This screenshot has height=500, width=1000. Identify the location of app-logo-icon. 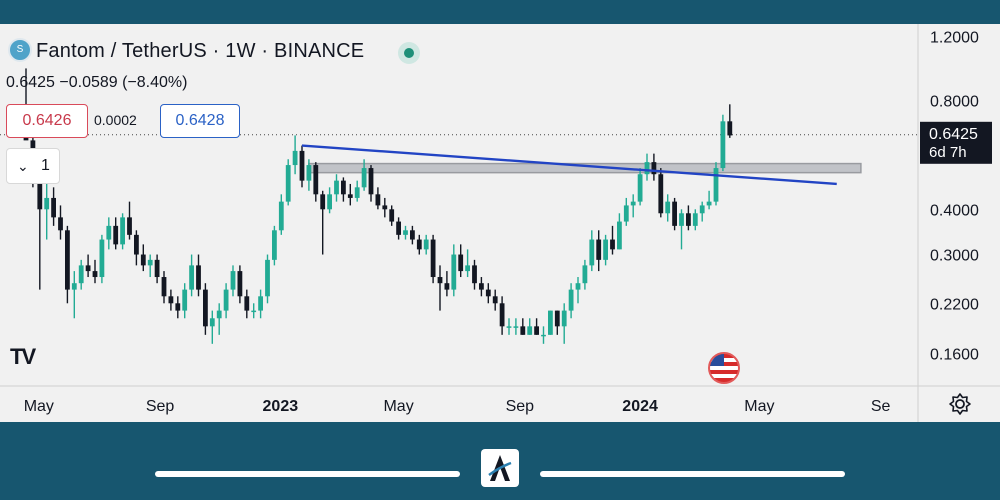
(500, 468).